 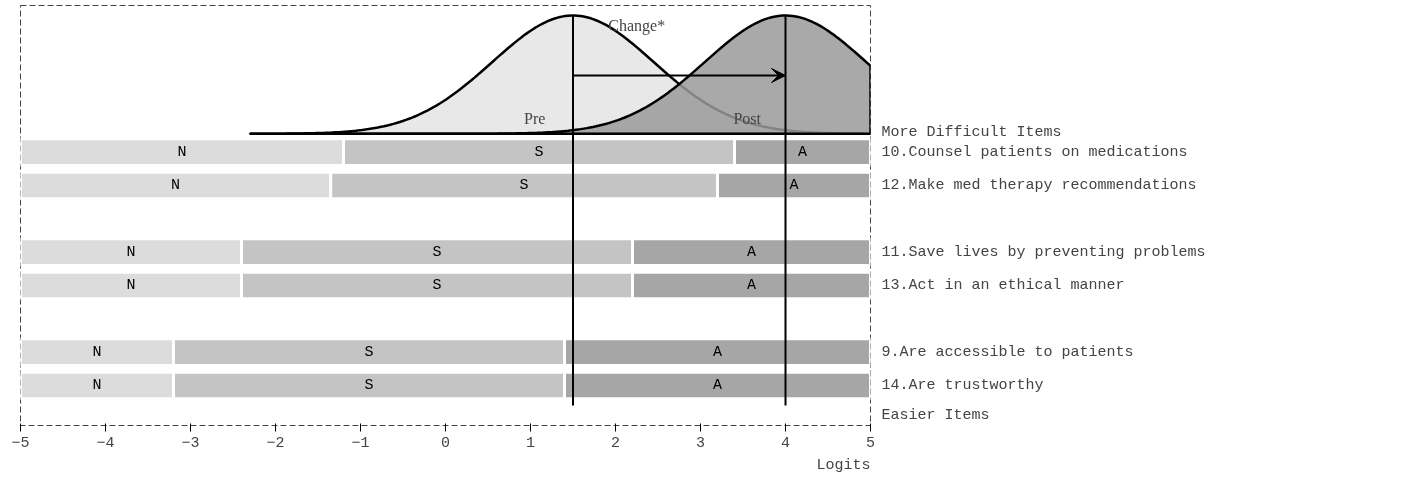 What do you see at coordinates (747, 119) in the screenshot?
I see `ref-line-label: Post` at bounding box center [747, 119].